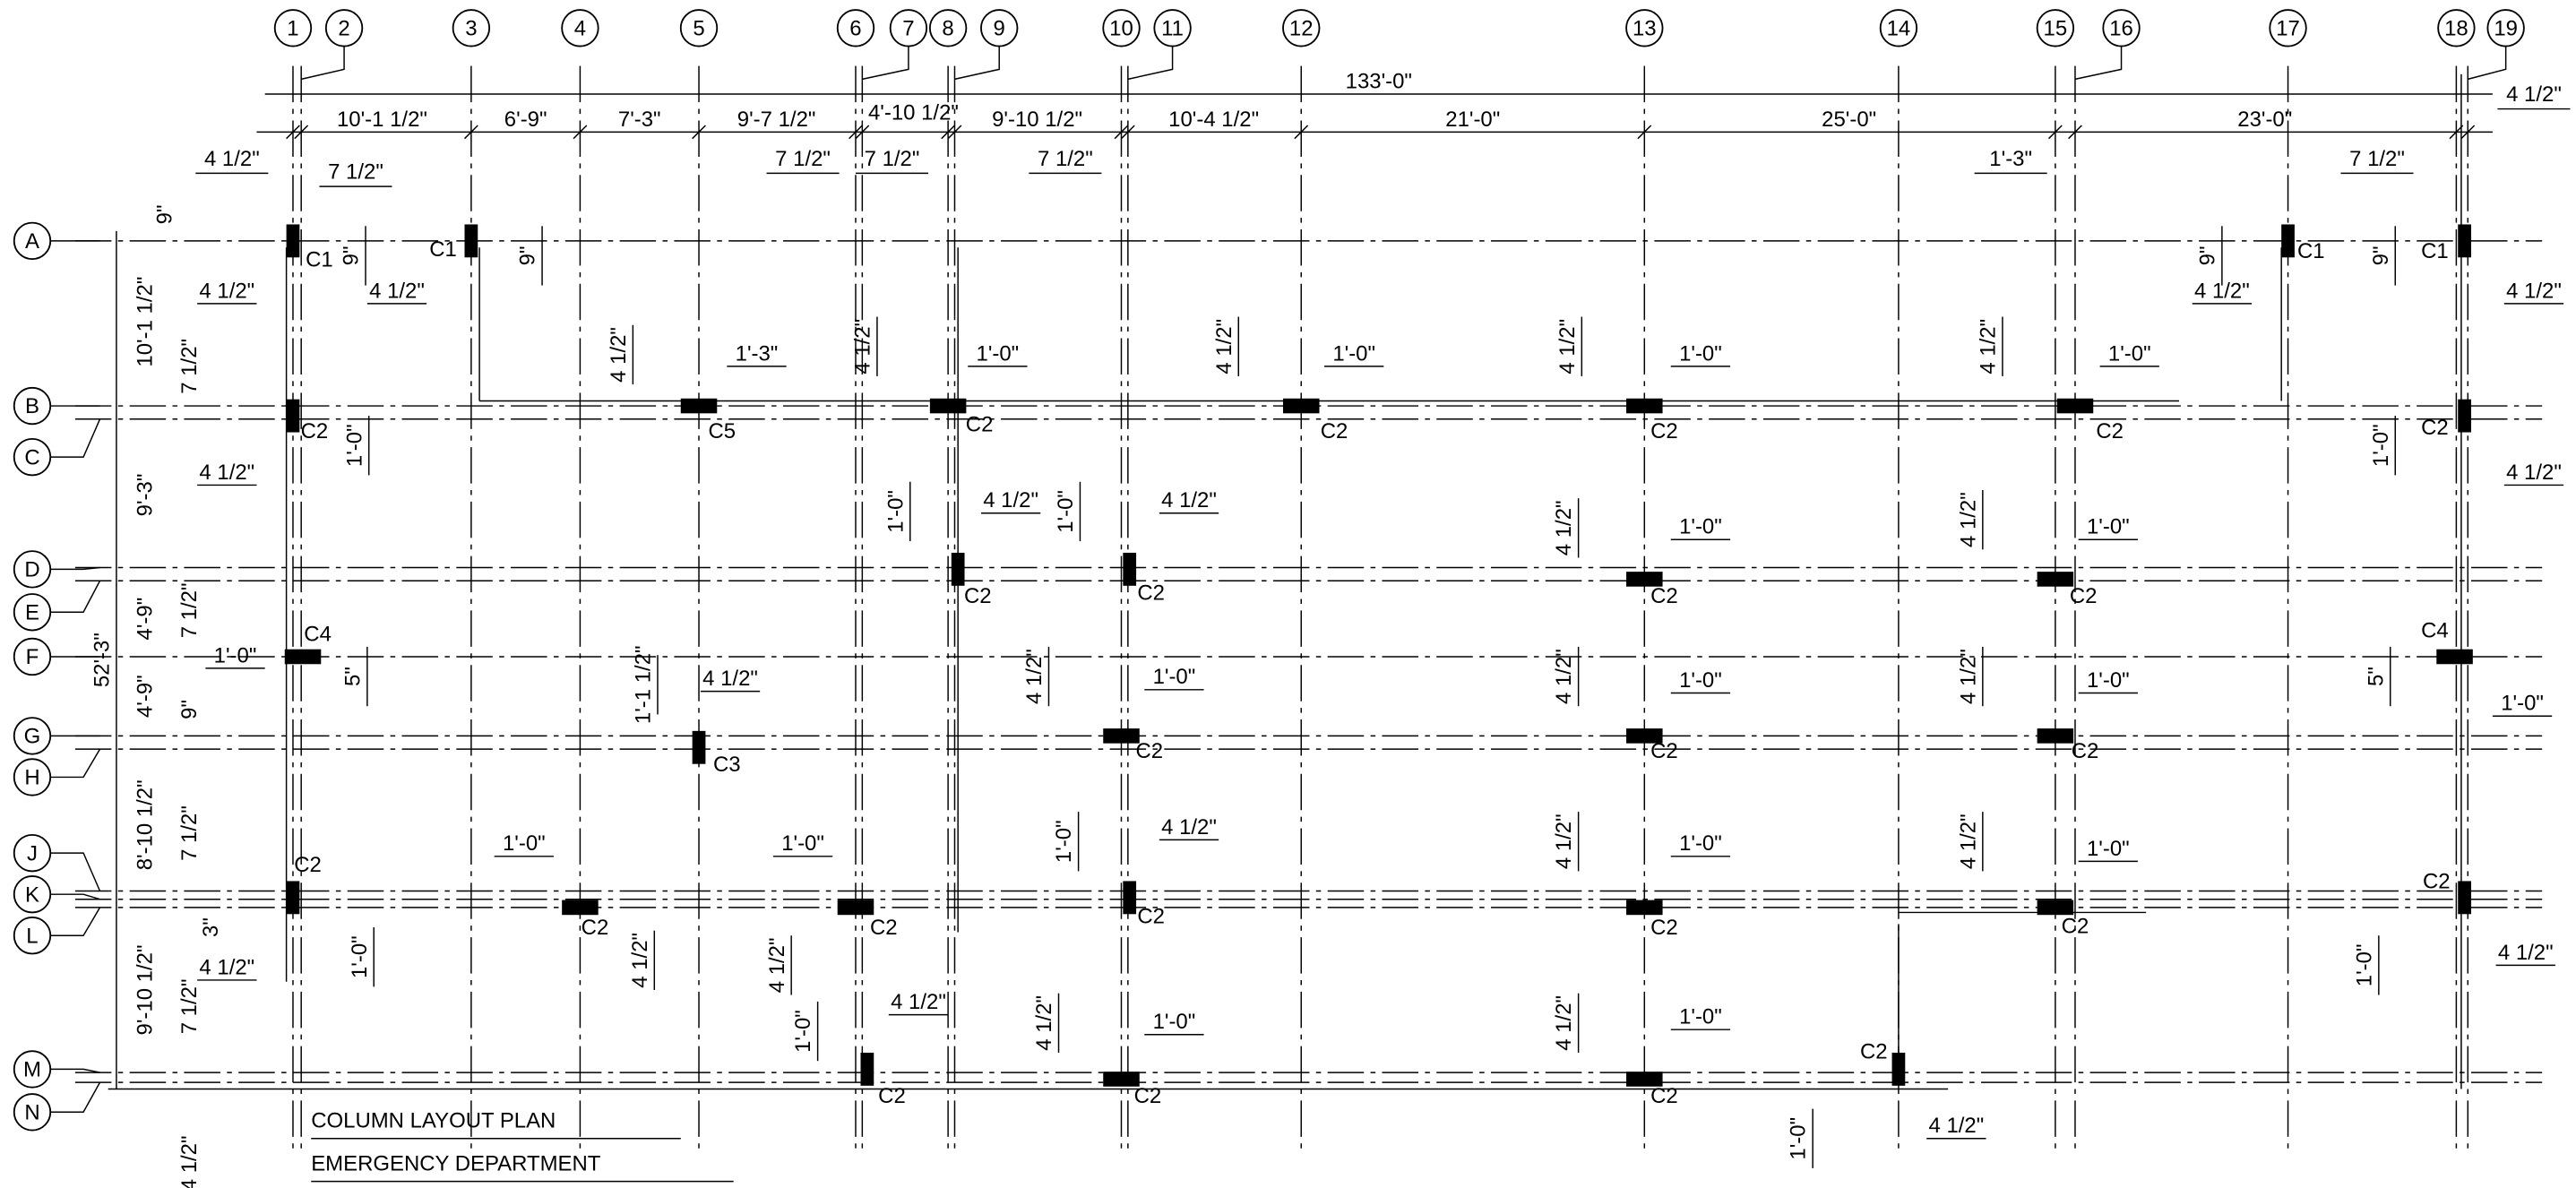 This screenshot has height=1188, width=2576. Describe the element at coordinates (1213, 120) in the screenshot. I see `label: 10'-4 1/2"` at that location.